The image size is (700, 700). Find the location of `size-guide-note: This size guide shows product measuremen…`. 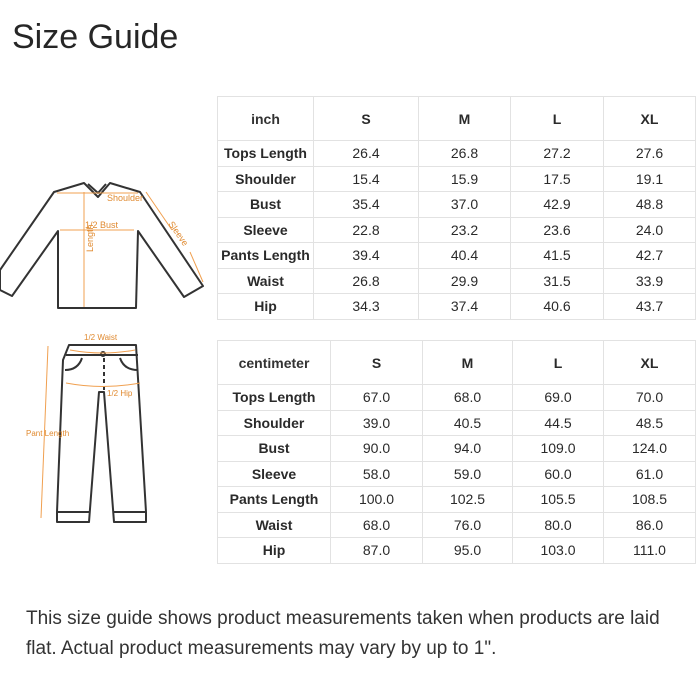

size-guide-note: This size guide shows product measuremen… is located at coordinates (343, 633).